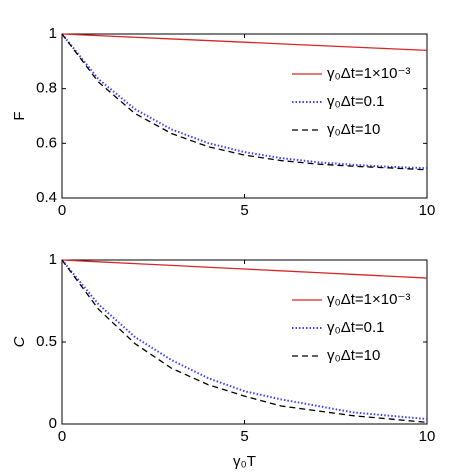 This screenshot has height=474, width=474. I want to click on x-axis-label: γ₀T, so click(244, 461).